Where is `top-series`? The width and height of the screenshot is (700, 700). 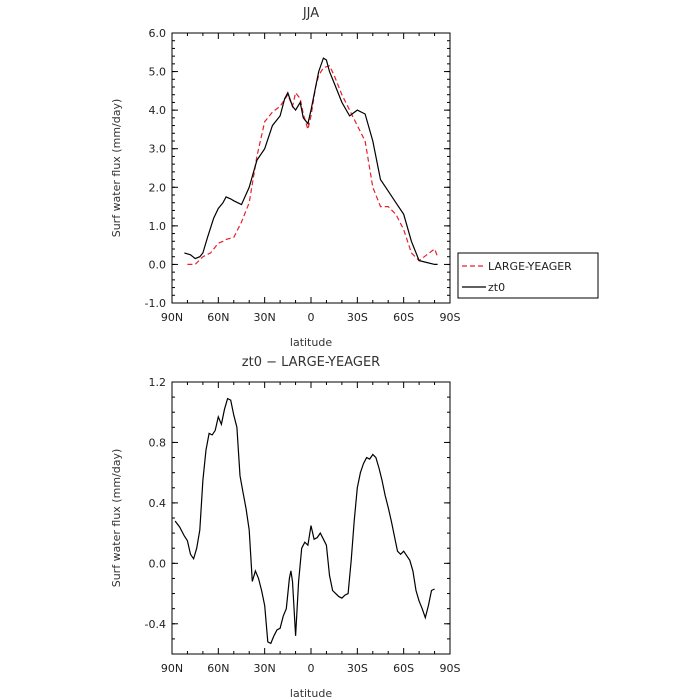
top-series is located at coordinates (311, 161).